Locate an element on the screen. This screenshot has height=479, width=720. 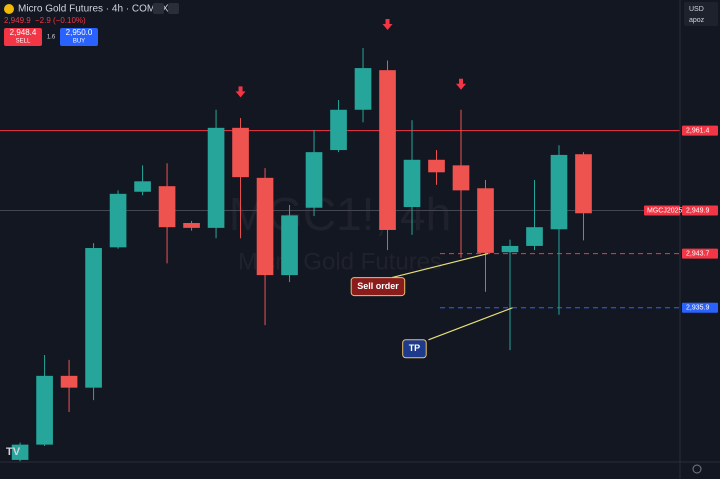
symbol-tag-box is located at coordinates (662, 210).